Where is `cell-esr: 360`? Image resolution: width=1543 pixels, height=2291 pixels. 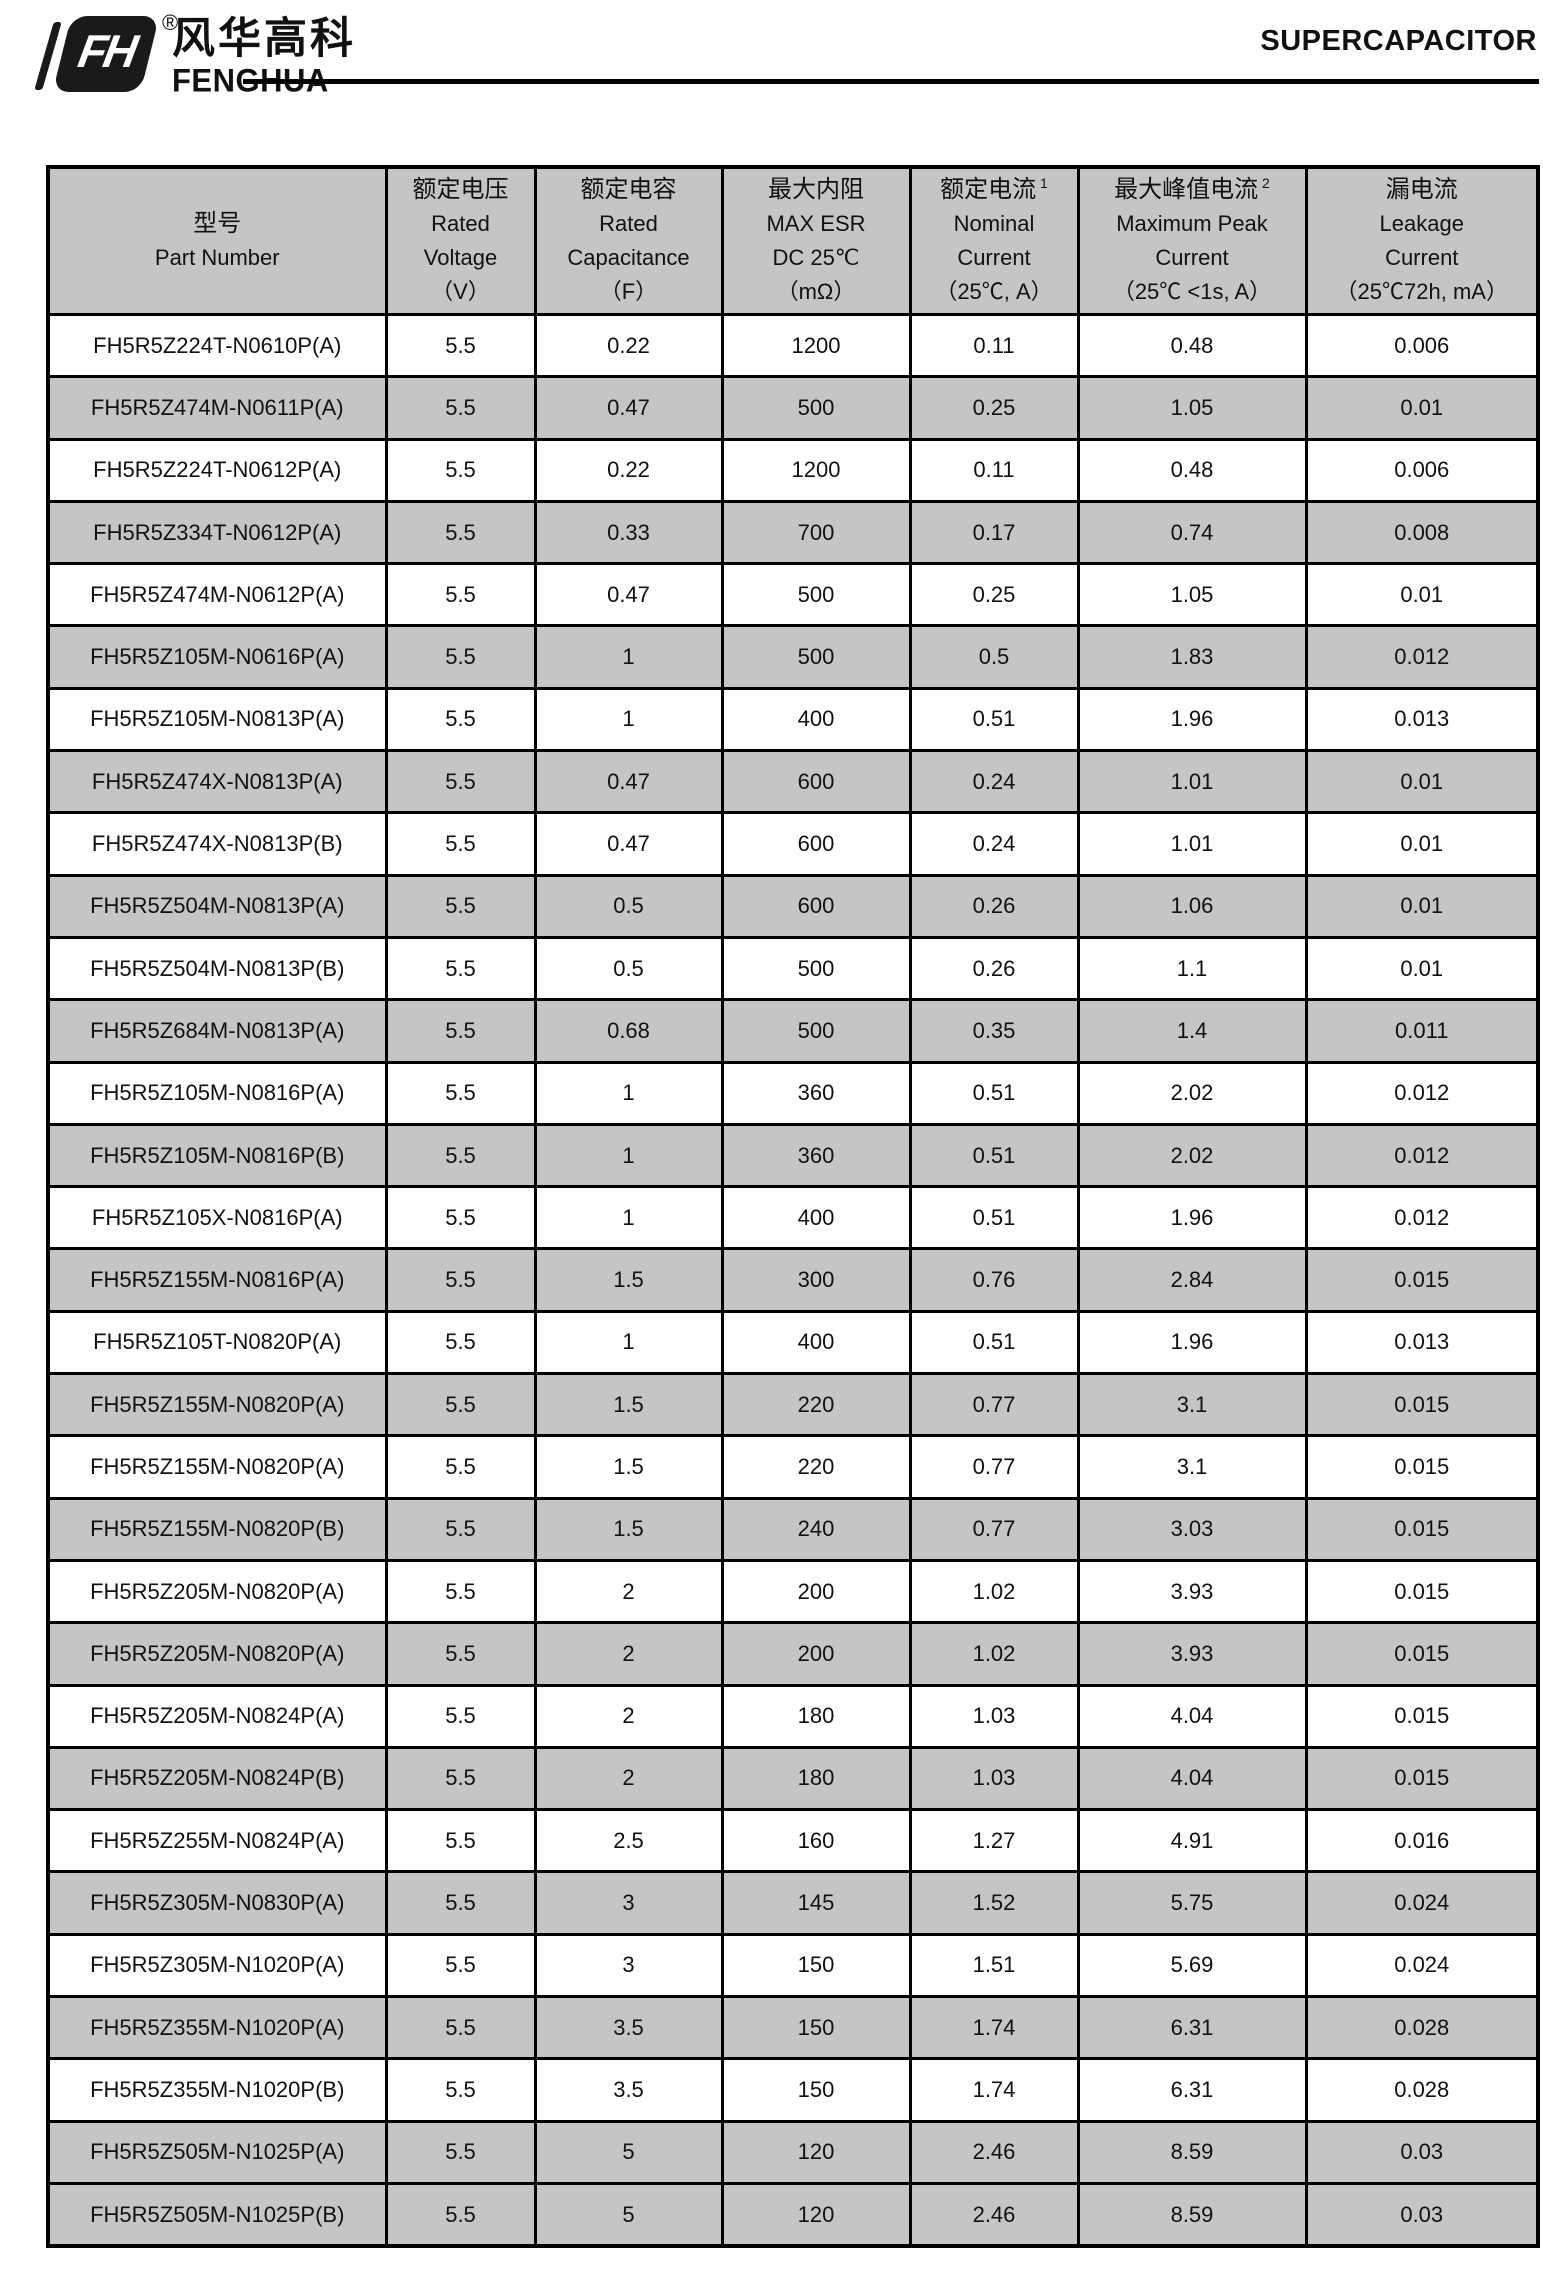
cell-esr: 360 is located at coordinates (816, 1093).